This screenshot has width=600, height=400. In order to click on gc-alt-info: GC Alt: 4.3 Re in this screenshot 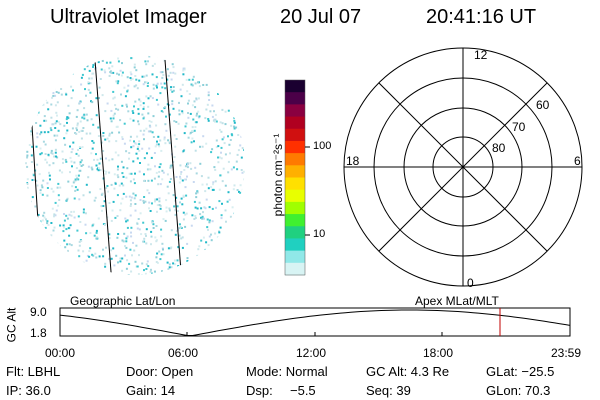, I will do `click(408, 371)`.